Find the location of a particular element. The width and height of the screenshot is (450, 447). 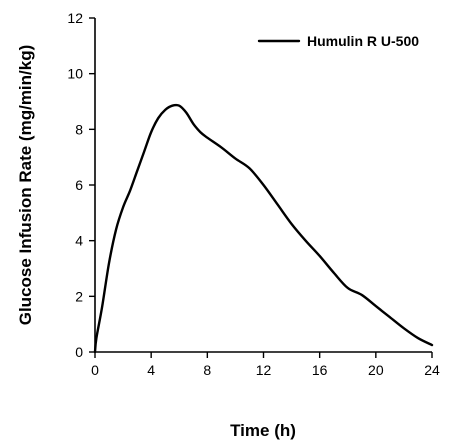

x-tick-label: 24 is located at coordinates (432, 370).